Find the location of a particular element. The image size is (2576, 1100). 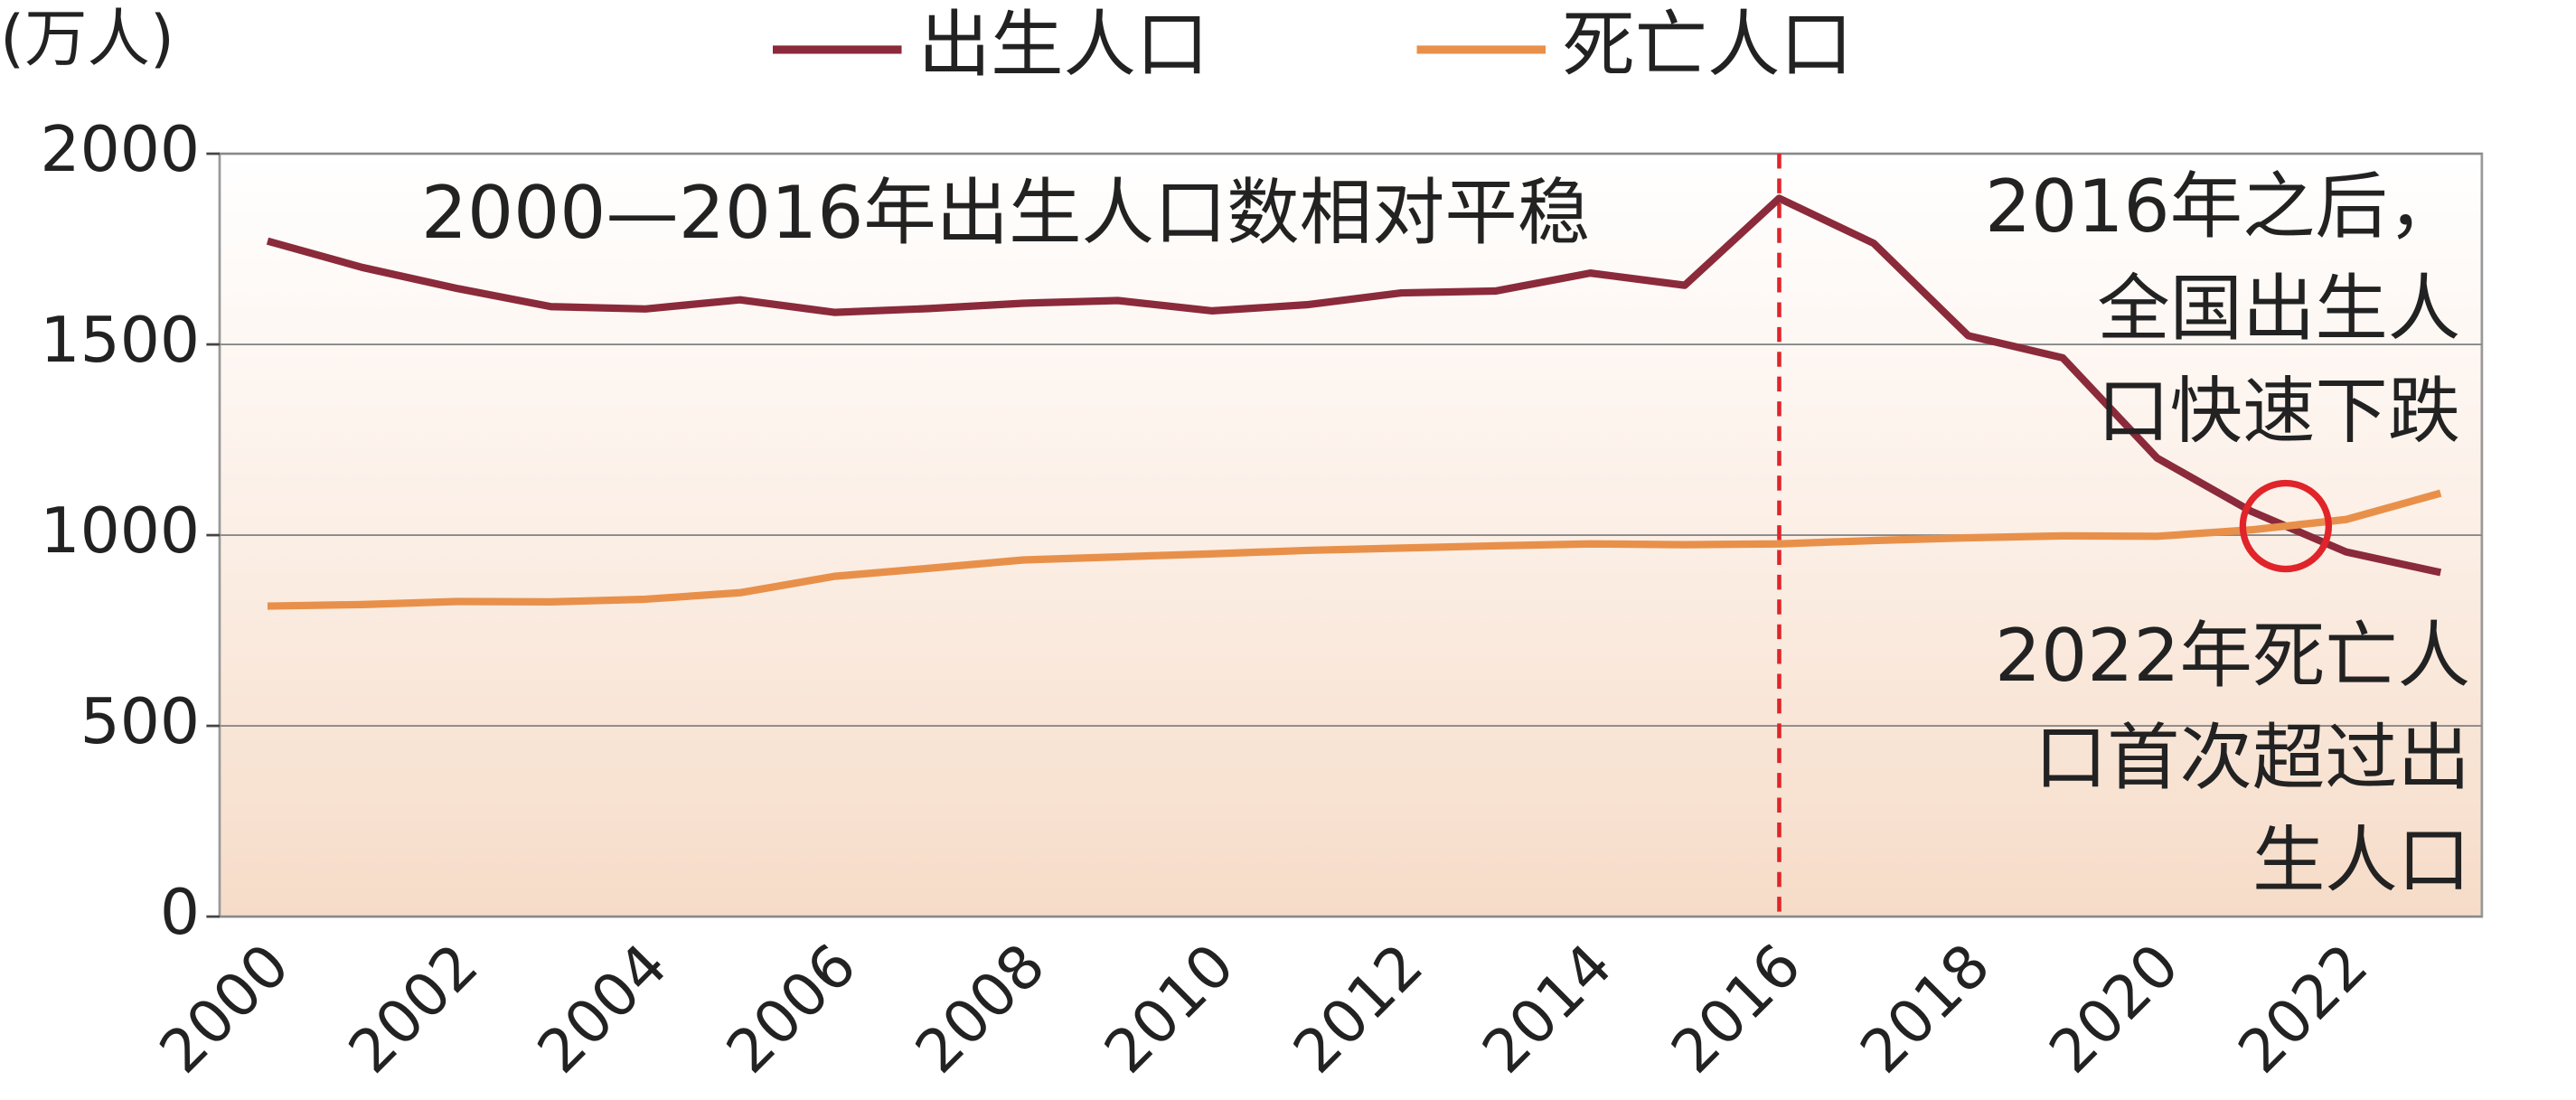

y-unit: (万人) is located at coordinates (87, 40).